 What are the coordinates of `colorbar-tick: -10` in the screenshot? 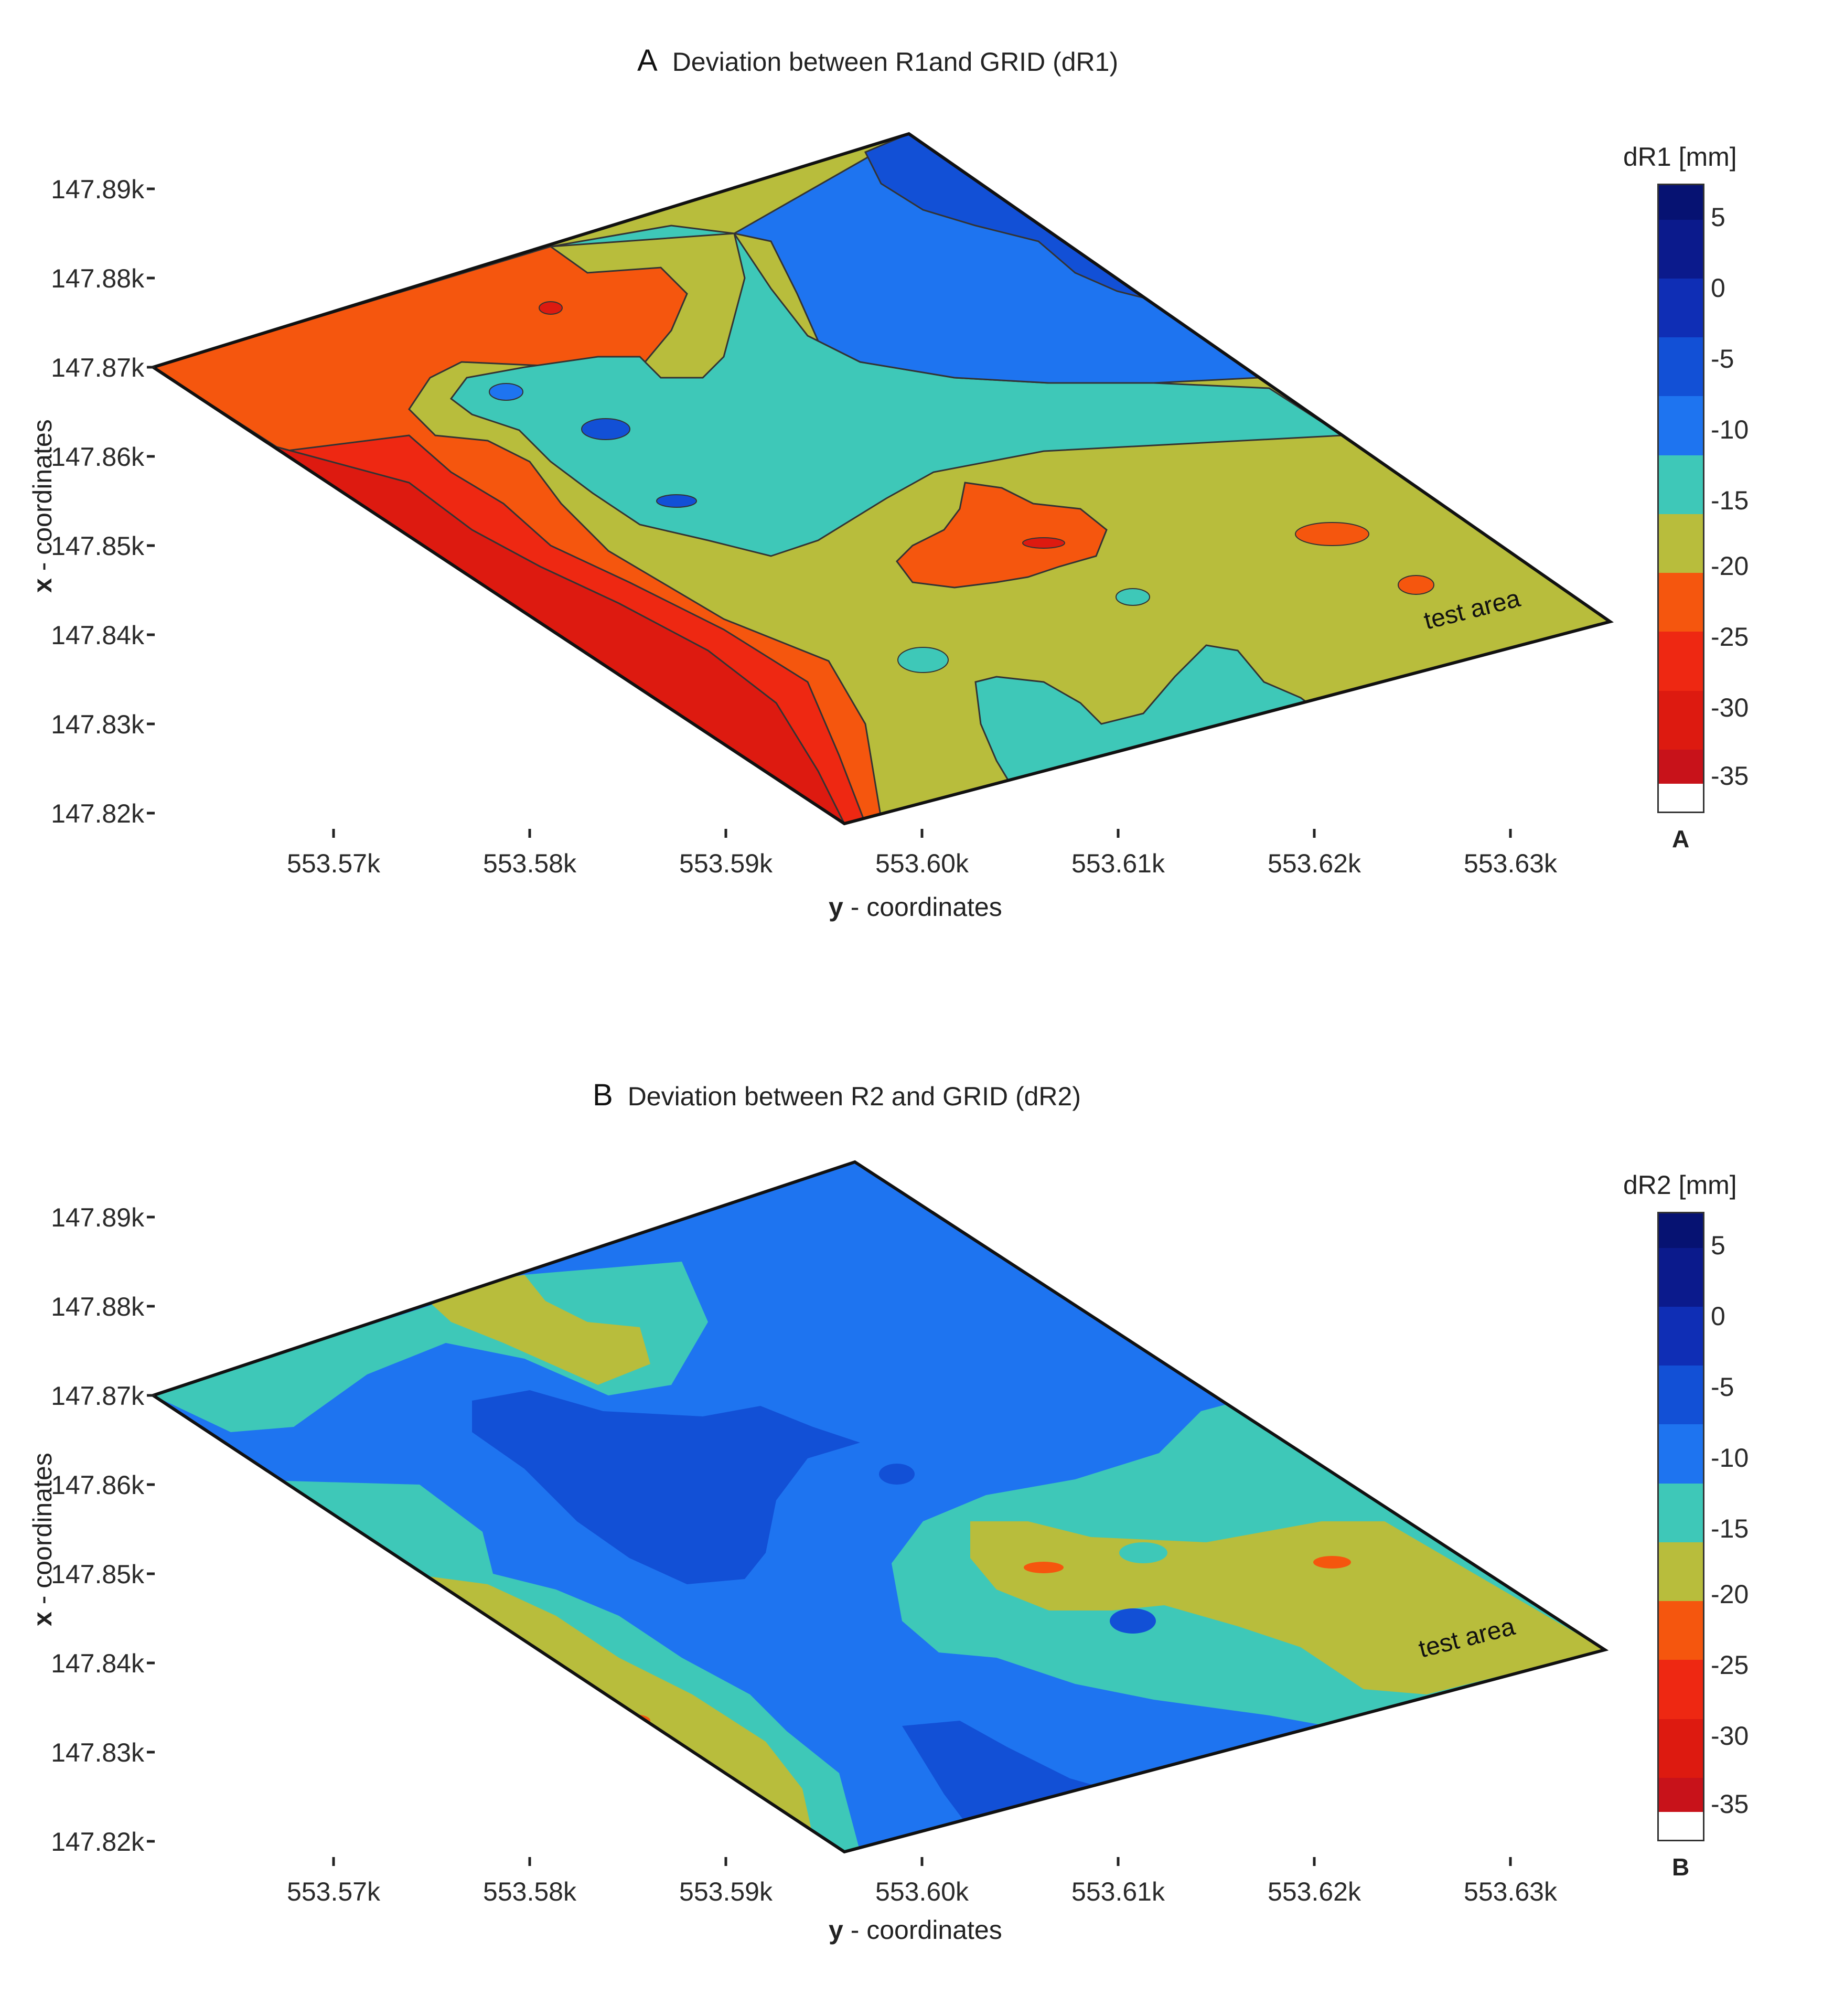 It's located at (1730, 429).